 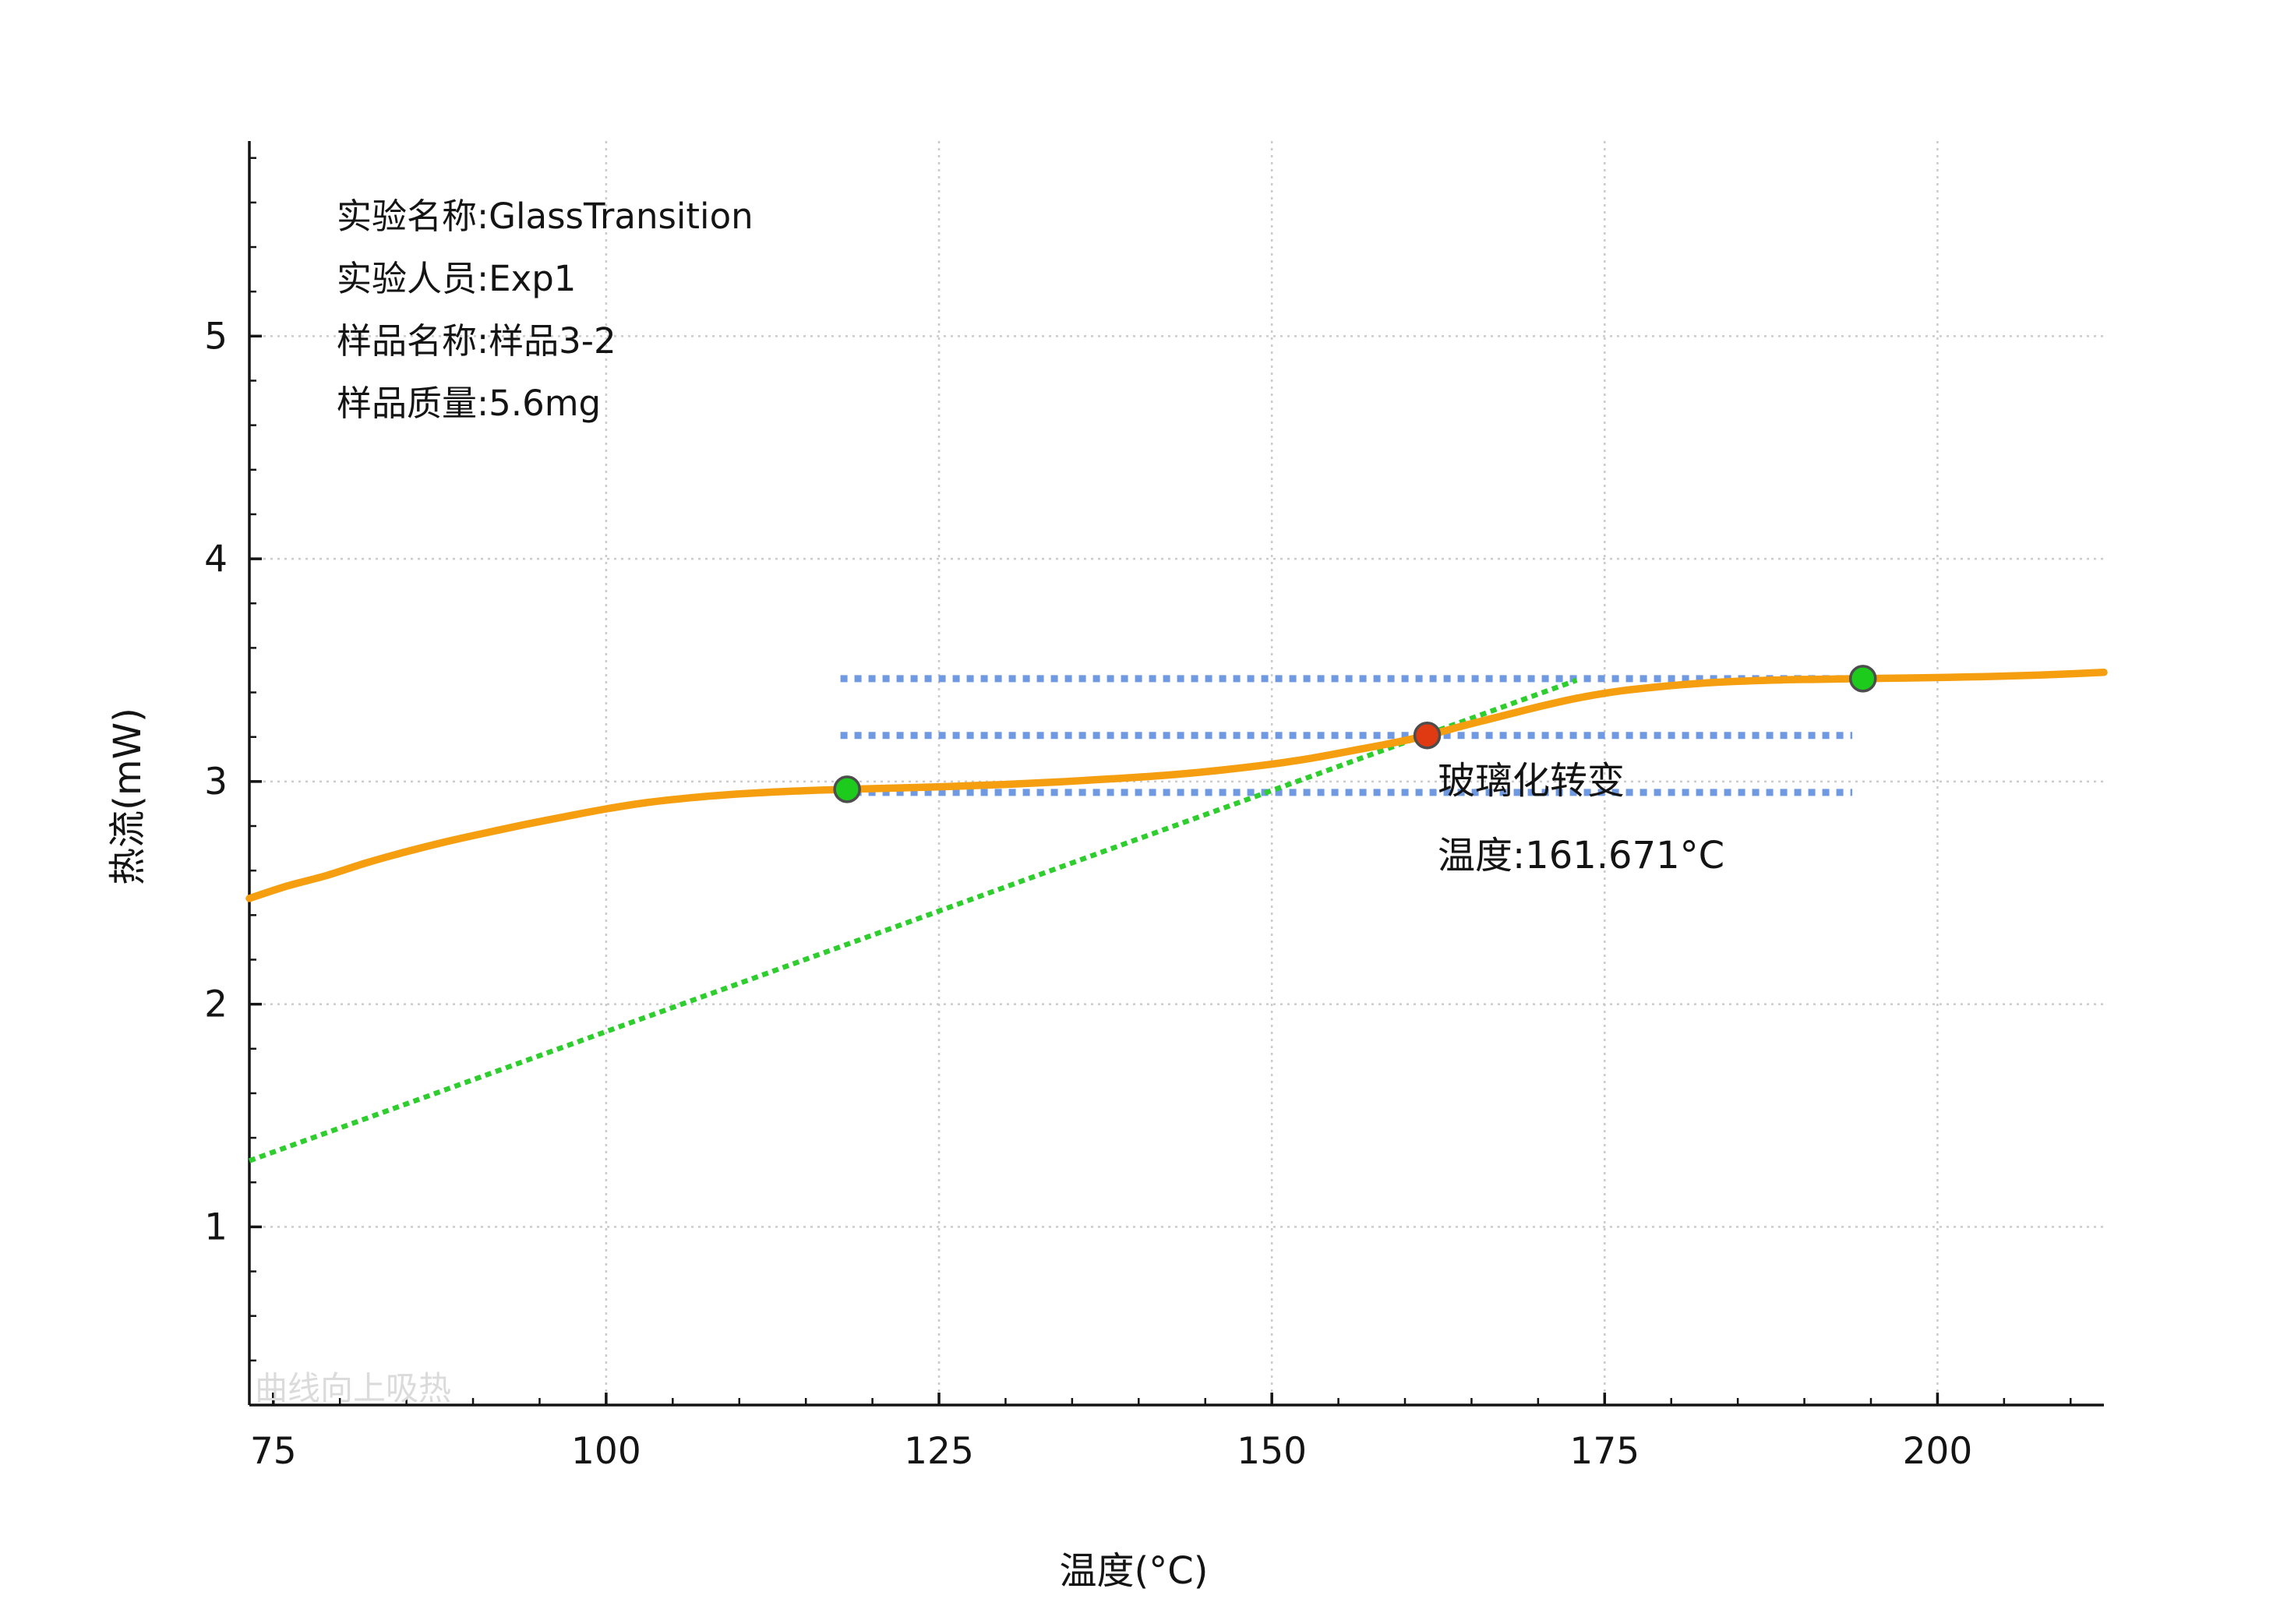 What do you see at coordinates (128, 796) in the screenshot?
I see `y-axis-title: 热流(mW)` at bounding box center [128, 796].